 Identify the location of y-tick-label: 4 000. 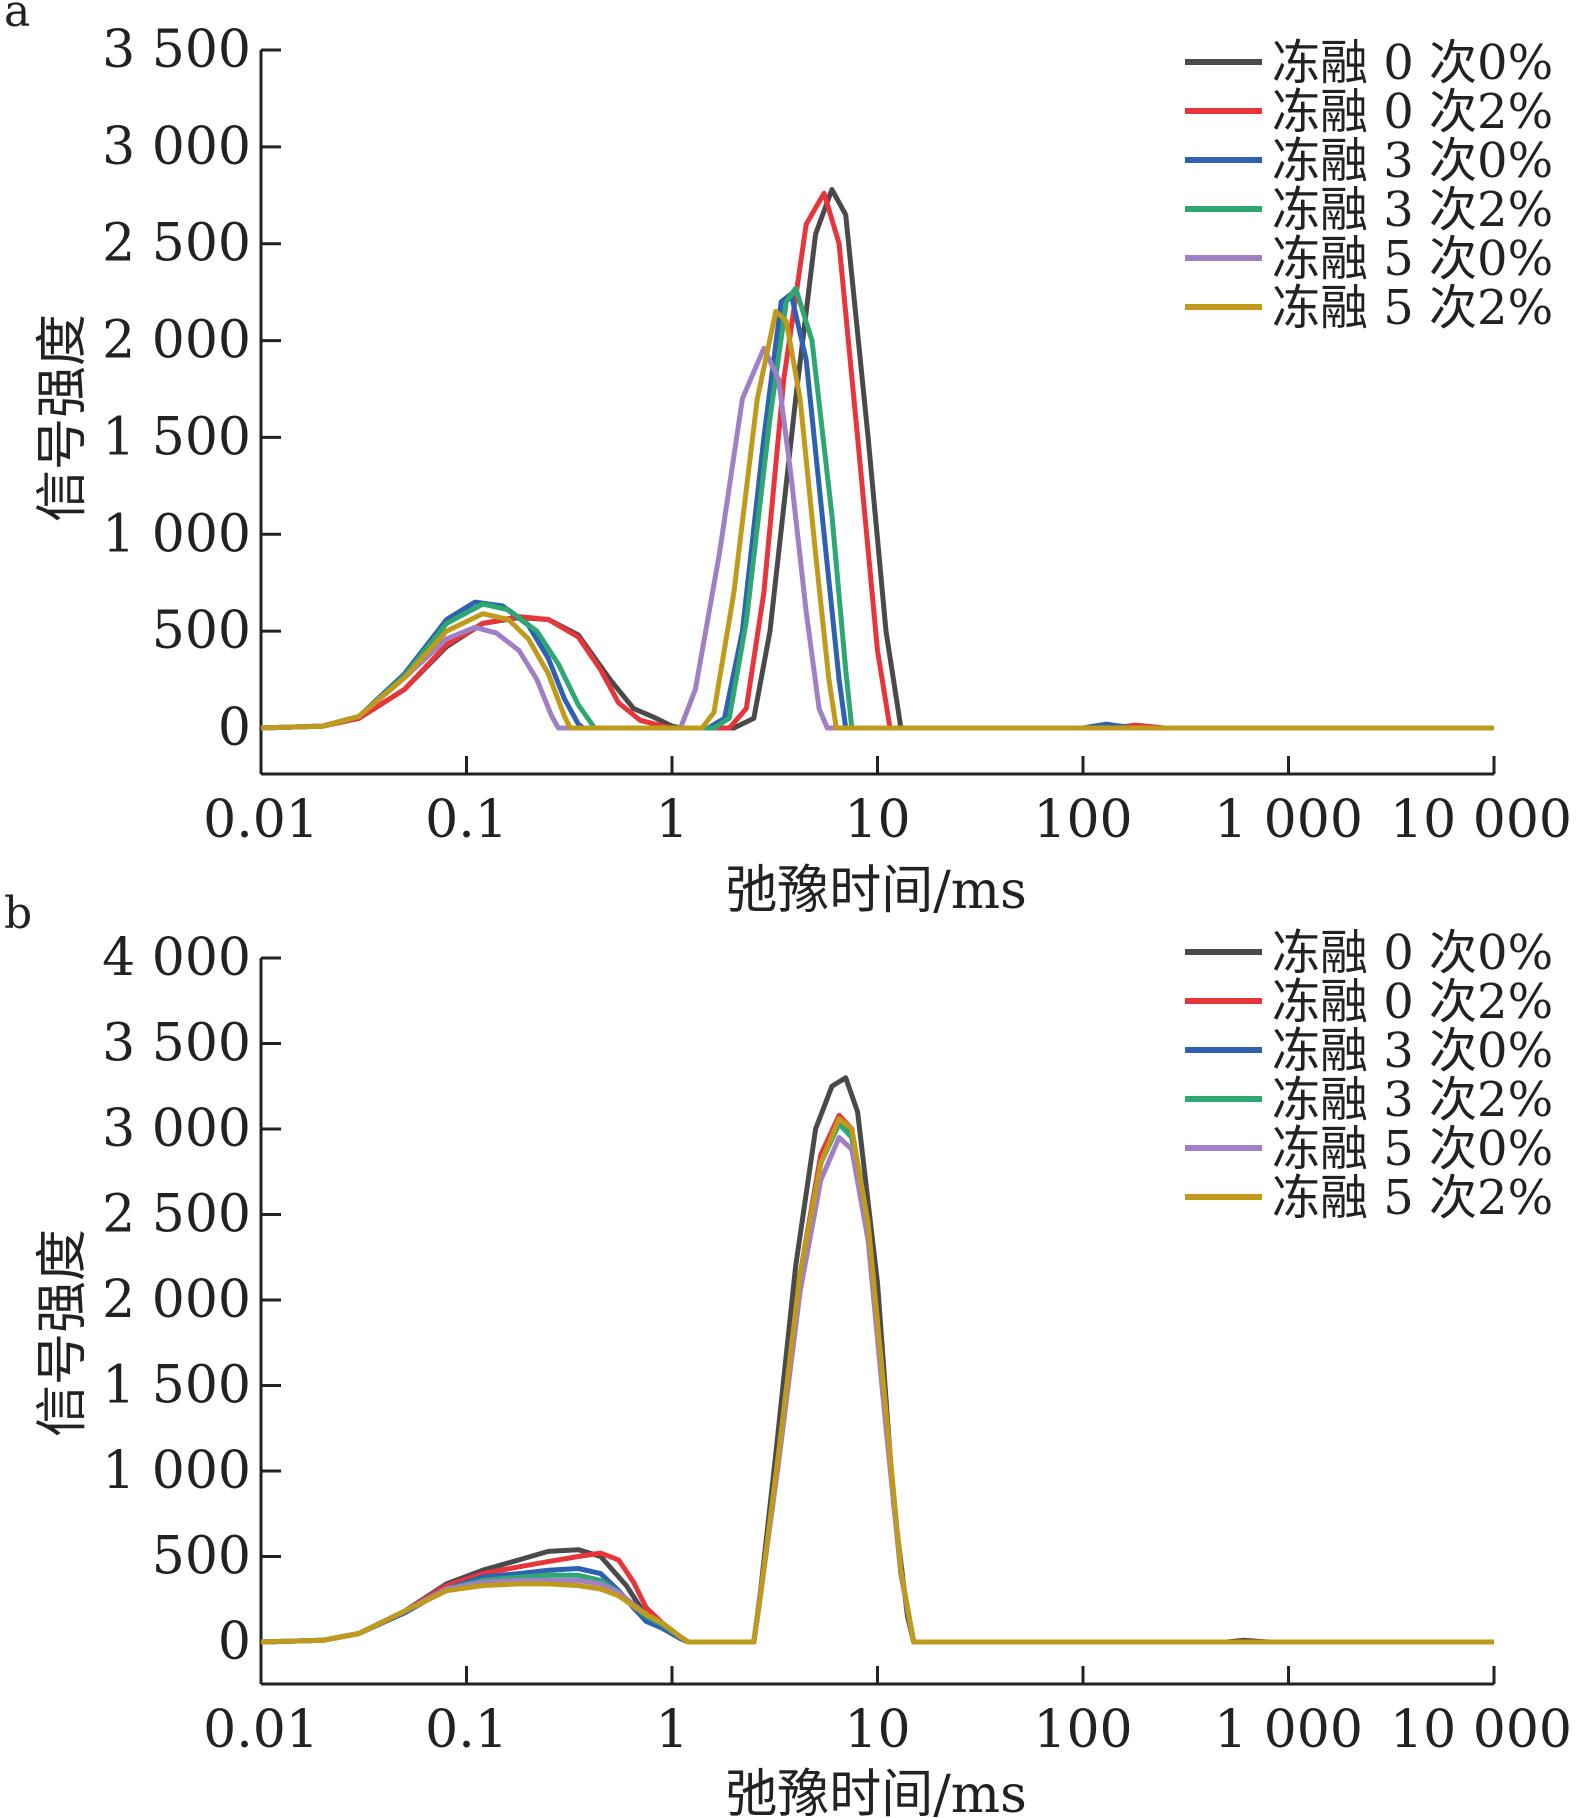
(176, 958).